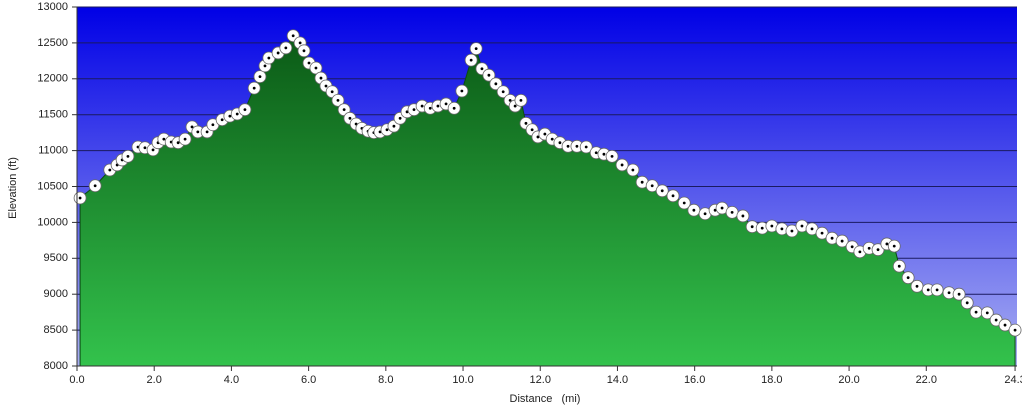 Image resolution: width=1022 pixels, height=413 pixels. What do you see at coordinates (52, 222) in the screenshot?
I see `y-tick-label: 10000` at bounding box center [52, 222].